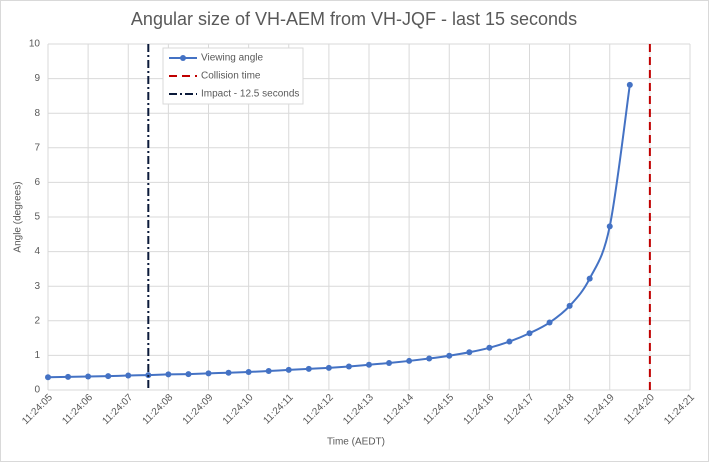 The image size is (709, 462). What do you see at coordinates (250, 94) in the screenshot?
I see `legend-label: Impact - 12.5 seconds` at bounding box center [250, 94].